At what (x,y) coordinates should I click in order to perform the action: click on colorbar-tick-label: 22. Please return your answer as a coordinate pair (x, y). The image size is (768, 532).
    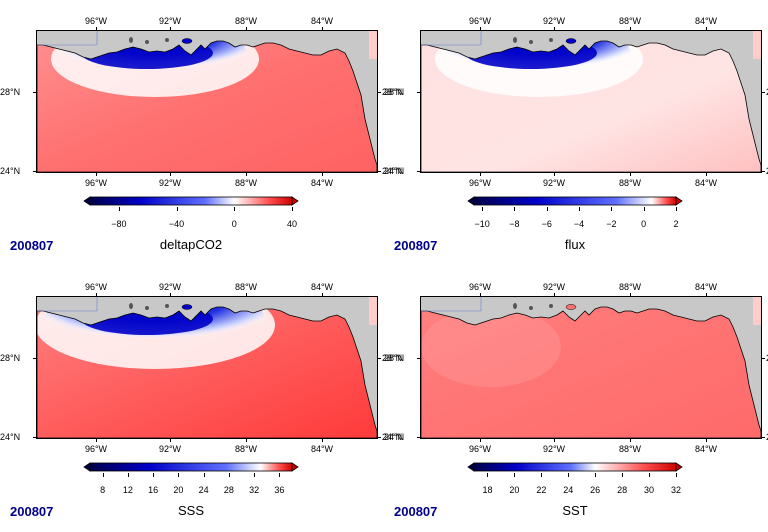
    Looking at the image, I should click on (541, 490).